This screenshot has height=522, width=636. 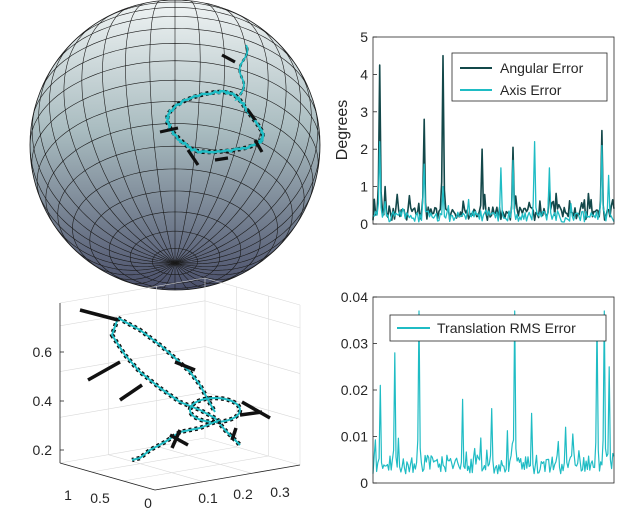 I want to click on legend-label-axis: Axis Error, so click(x=531, y=90).